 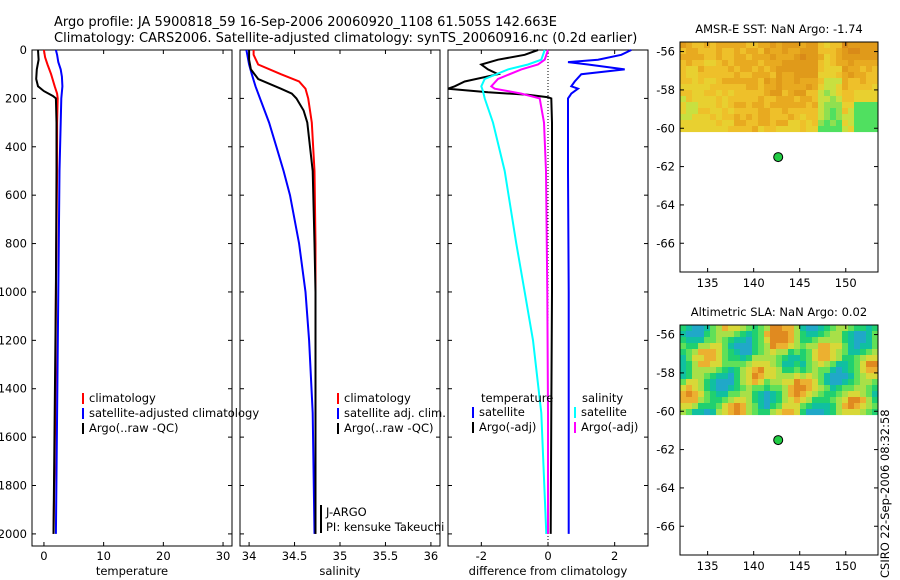 What do you see at coordinates (665, 450) in the screenshot?
I see `y-tick-label: -62` at bounding box center [665, 450].